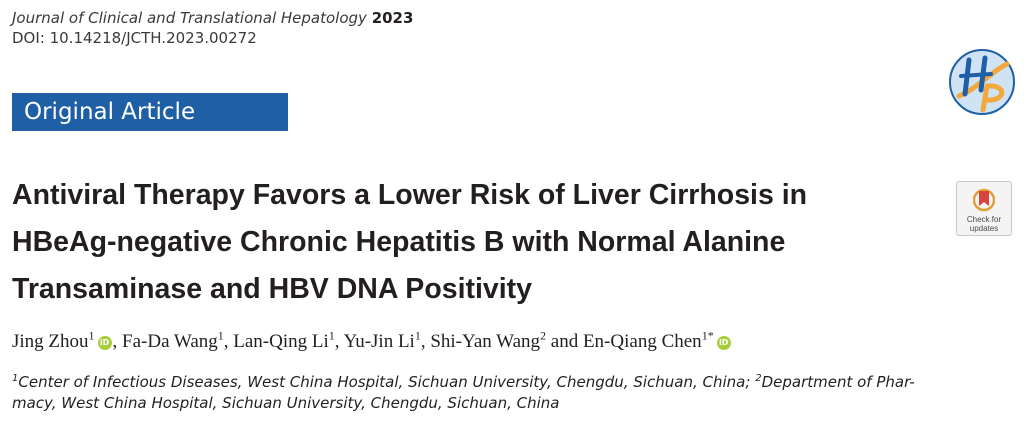  Describe the element at coordinates (838, 382) in the screenshot. I see `affiliation-text: Department of Phar-` at that location.